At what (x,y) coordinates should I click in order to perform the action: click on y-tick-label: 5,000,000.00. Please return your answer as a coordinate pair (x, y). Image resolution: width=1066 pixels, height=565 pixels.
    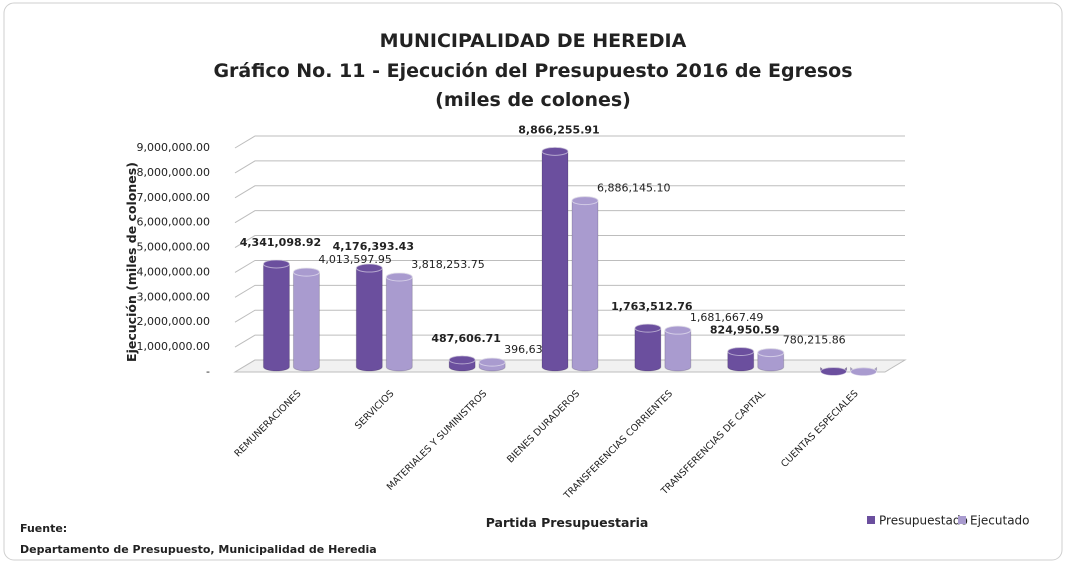
    Looking at the image, I should click on (173, 247).